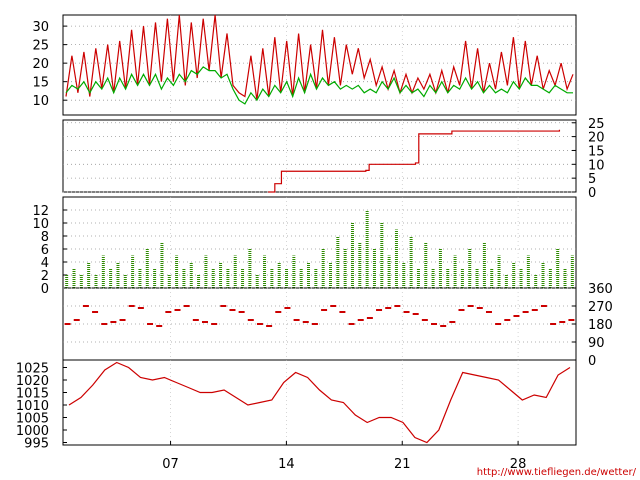  I want to click on y-tick-label: 360, so click(600, 289).